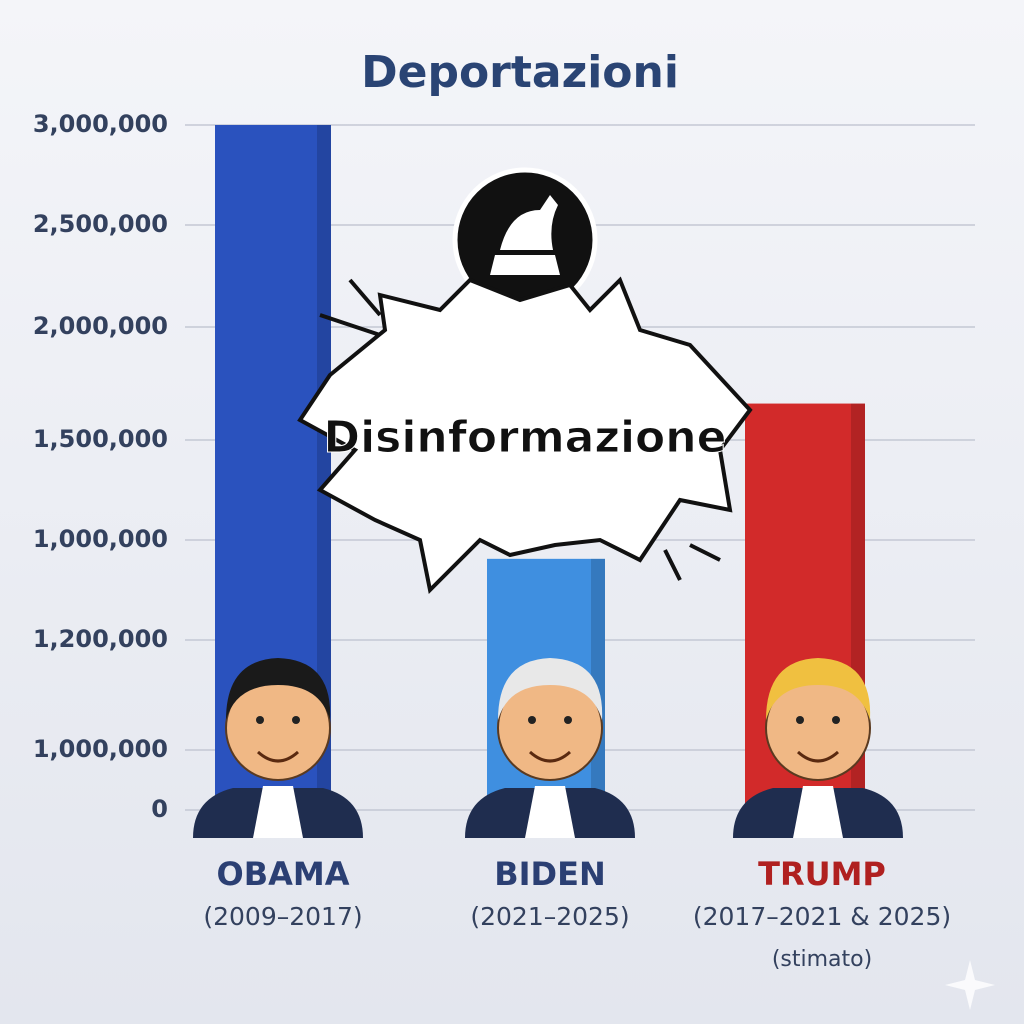 The width and height of the screenshot is (1024, 1024). Describe the element at coordinates (822, 959) in the screenshot. I see `note-label: (stimato)` at that location.